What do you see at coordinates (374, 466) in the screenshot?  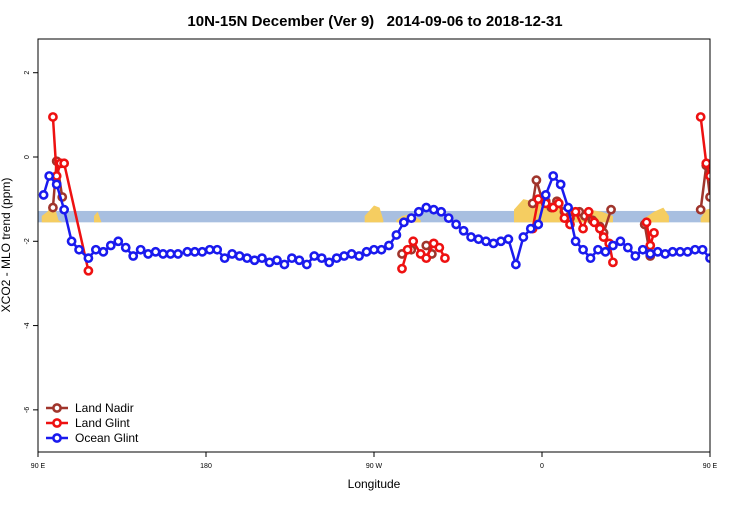 I see `x-tick-label-2: 90 W` at bounding box center [374, 466].